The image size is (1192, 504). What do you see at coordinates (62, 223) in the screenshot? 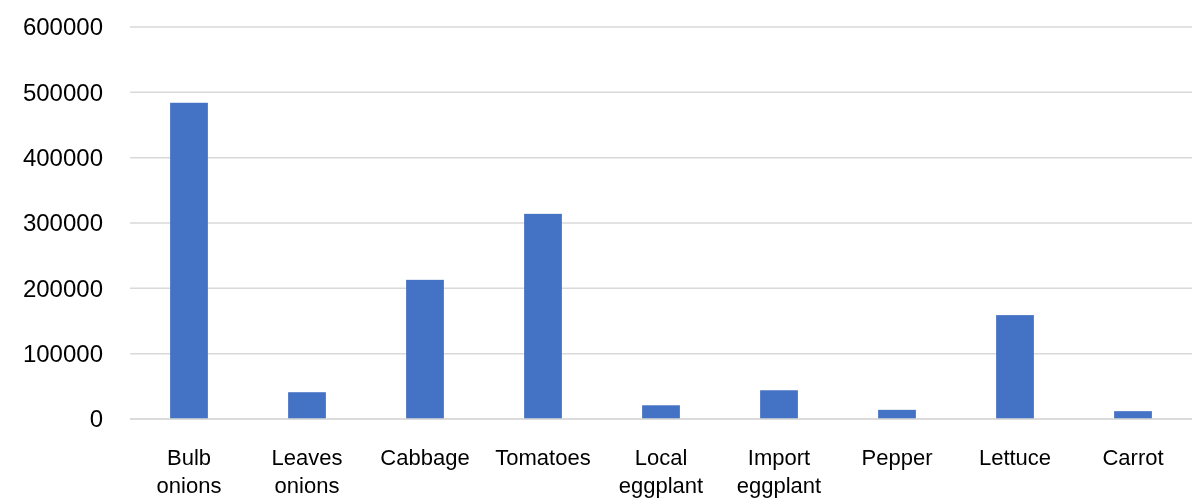
I see `y-tick-label: 300000` at bounding box center [62, 223].